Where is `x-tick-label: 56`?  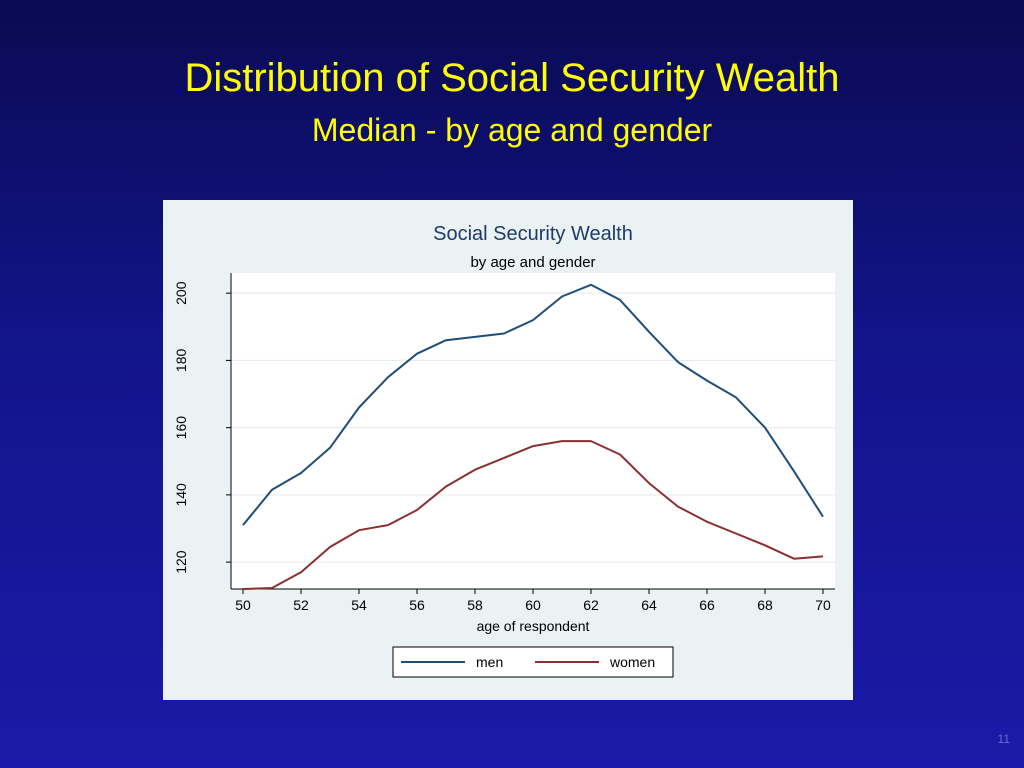 x-tick-label: 56 is located at coordinates (417, 605).